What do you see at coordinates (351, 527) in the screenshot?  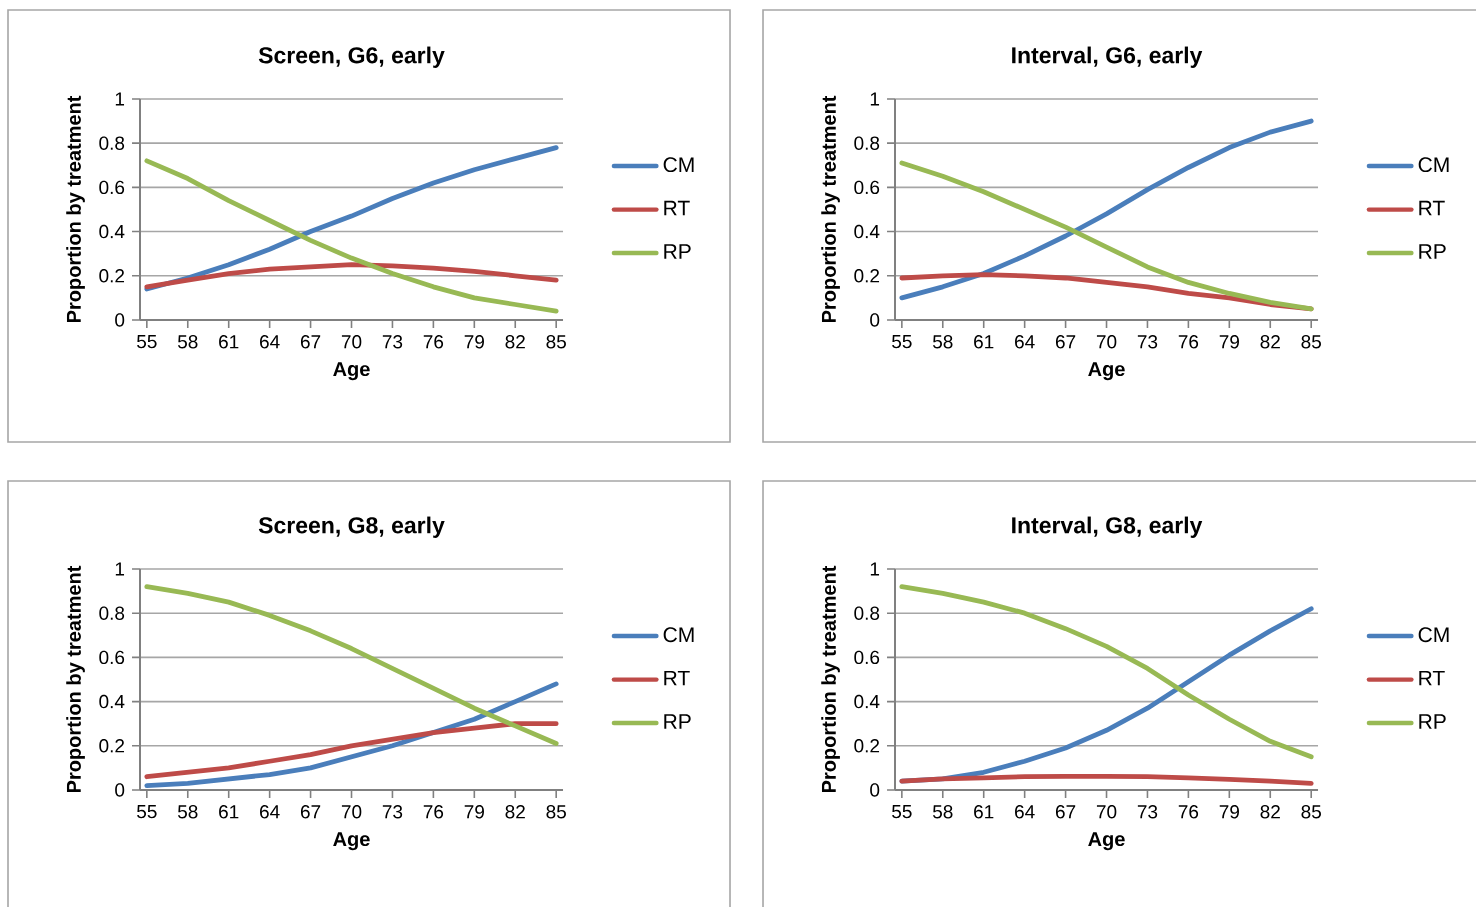 I see `chart-title: Screen, G8, early` at bounding box center [351, 527].